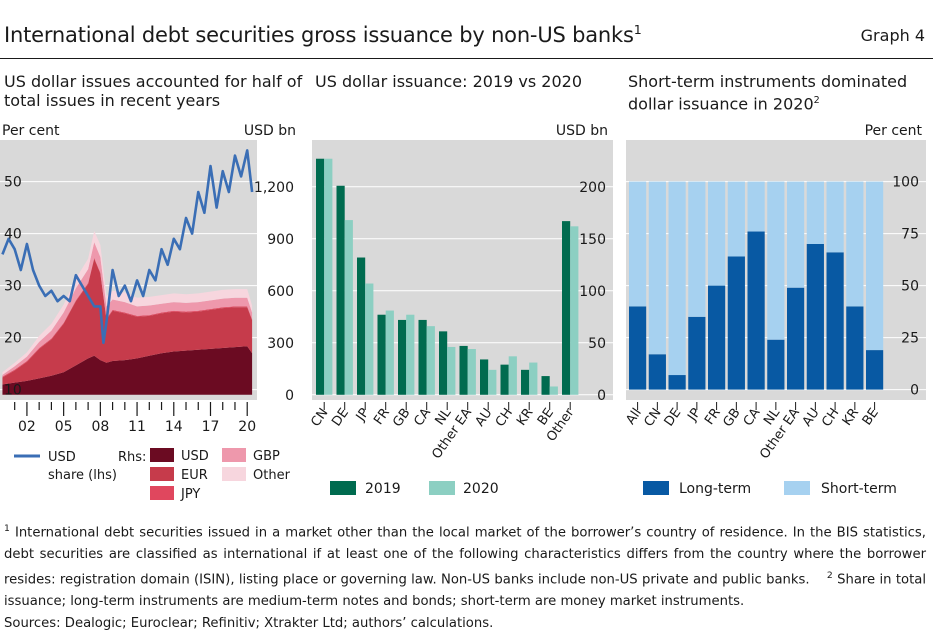  What do you see at coordinates (717, 233) in the screenshot?
I see `bar-short-term-fr` at bounding box center [717, 233].